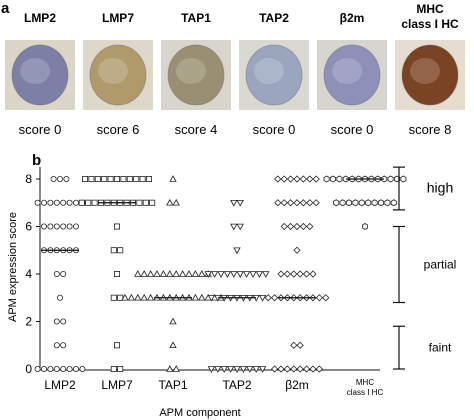 The width and height of the screenshot is (474, 420). I want to click on x-category-label: TAP2, so click(236, 385).